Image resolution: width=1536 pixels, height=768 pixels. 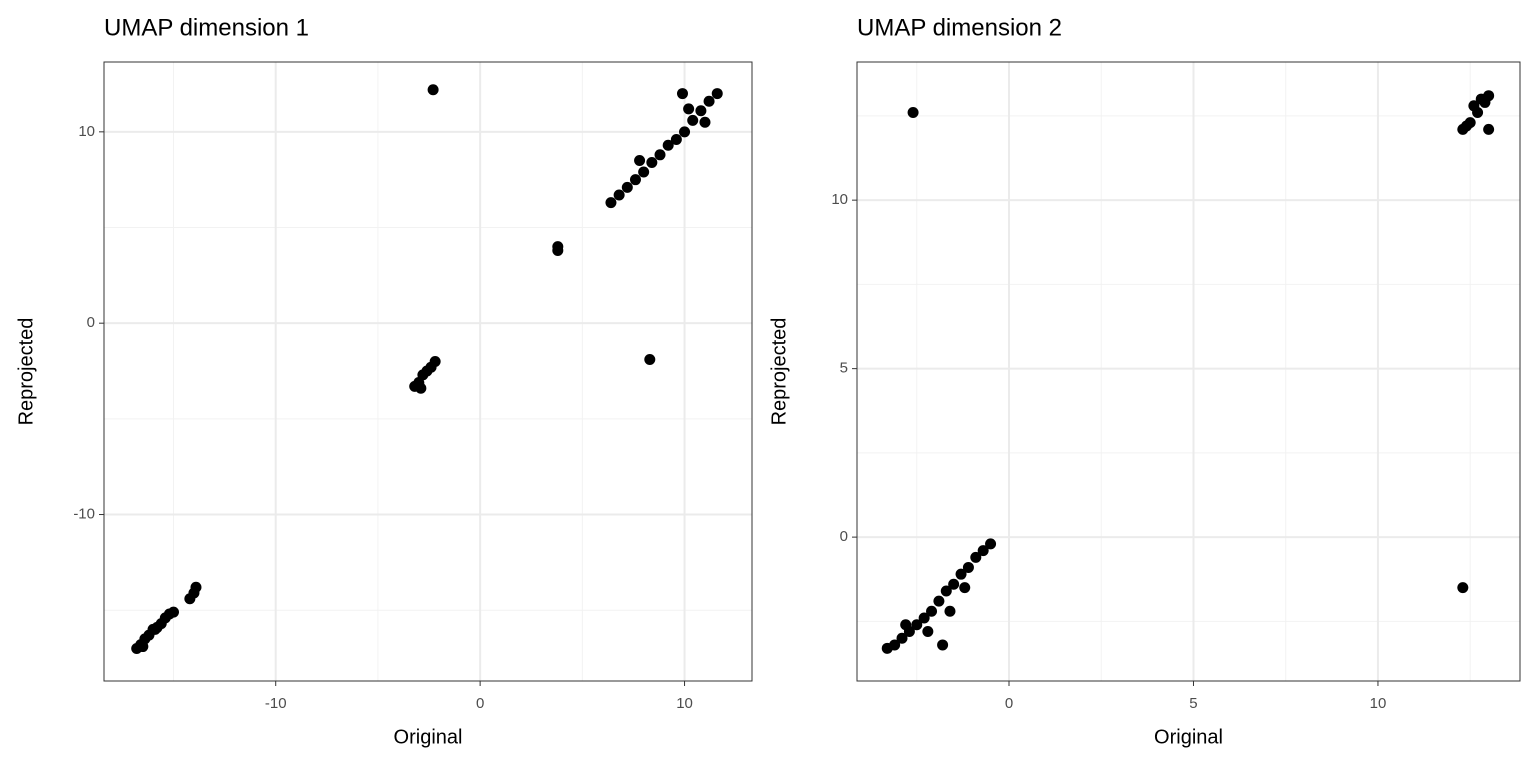 I want to click on x-tick-label: 5, so click(x=1193, y=703).